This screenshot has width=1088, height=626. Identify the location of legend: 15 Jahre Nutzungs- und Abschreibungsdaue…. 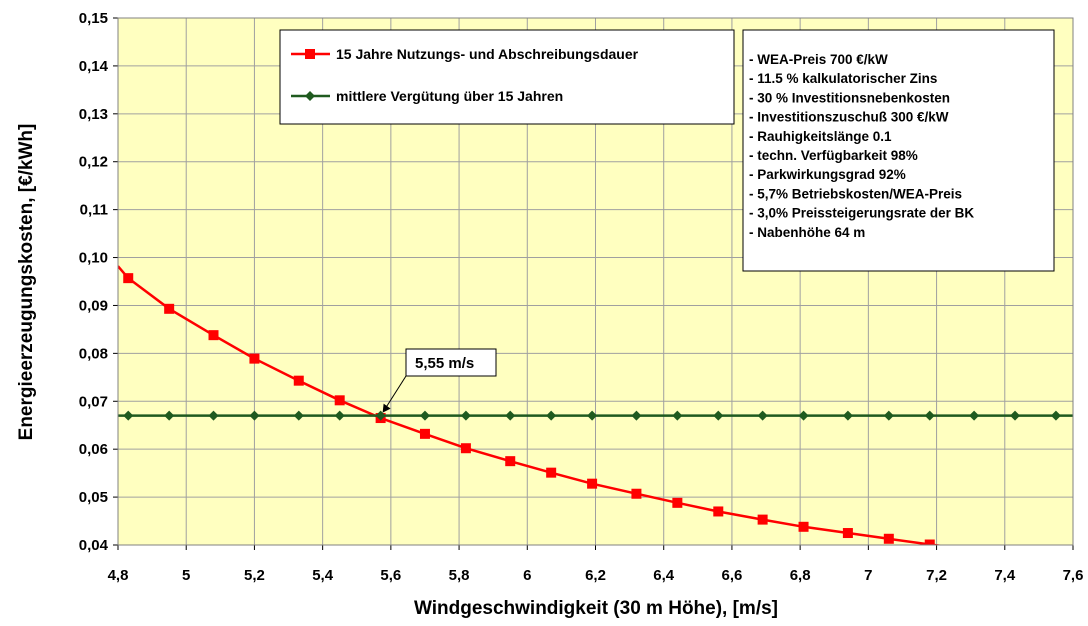
(507, 77).